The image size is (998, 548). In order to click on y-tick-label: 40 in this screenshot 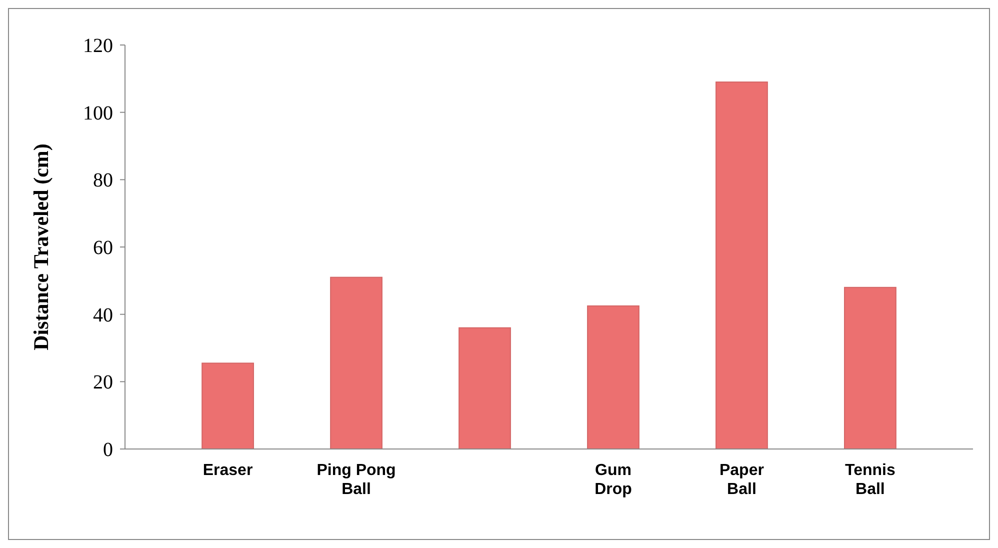, I will do `click(103, 315)`.